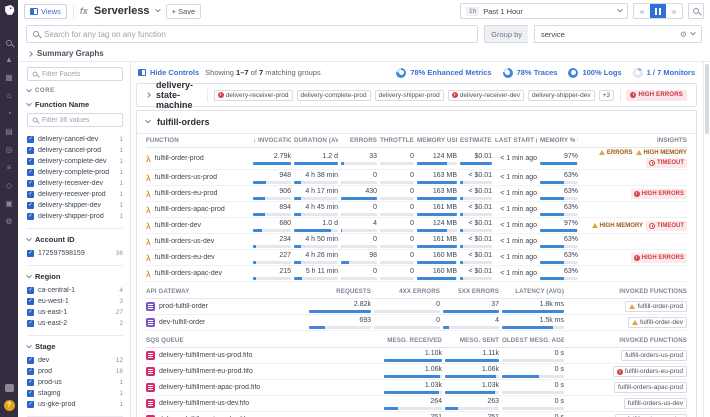  I want to click on security-icon: ▣, so click(9, 203).